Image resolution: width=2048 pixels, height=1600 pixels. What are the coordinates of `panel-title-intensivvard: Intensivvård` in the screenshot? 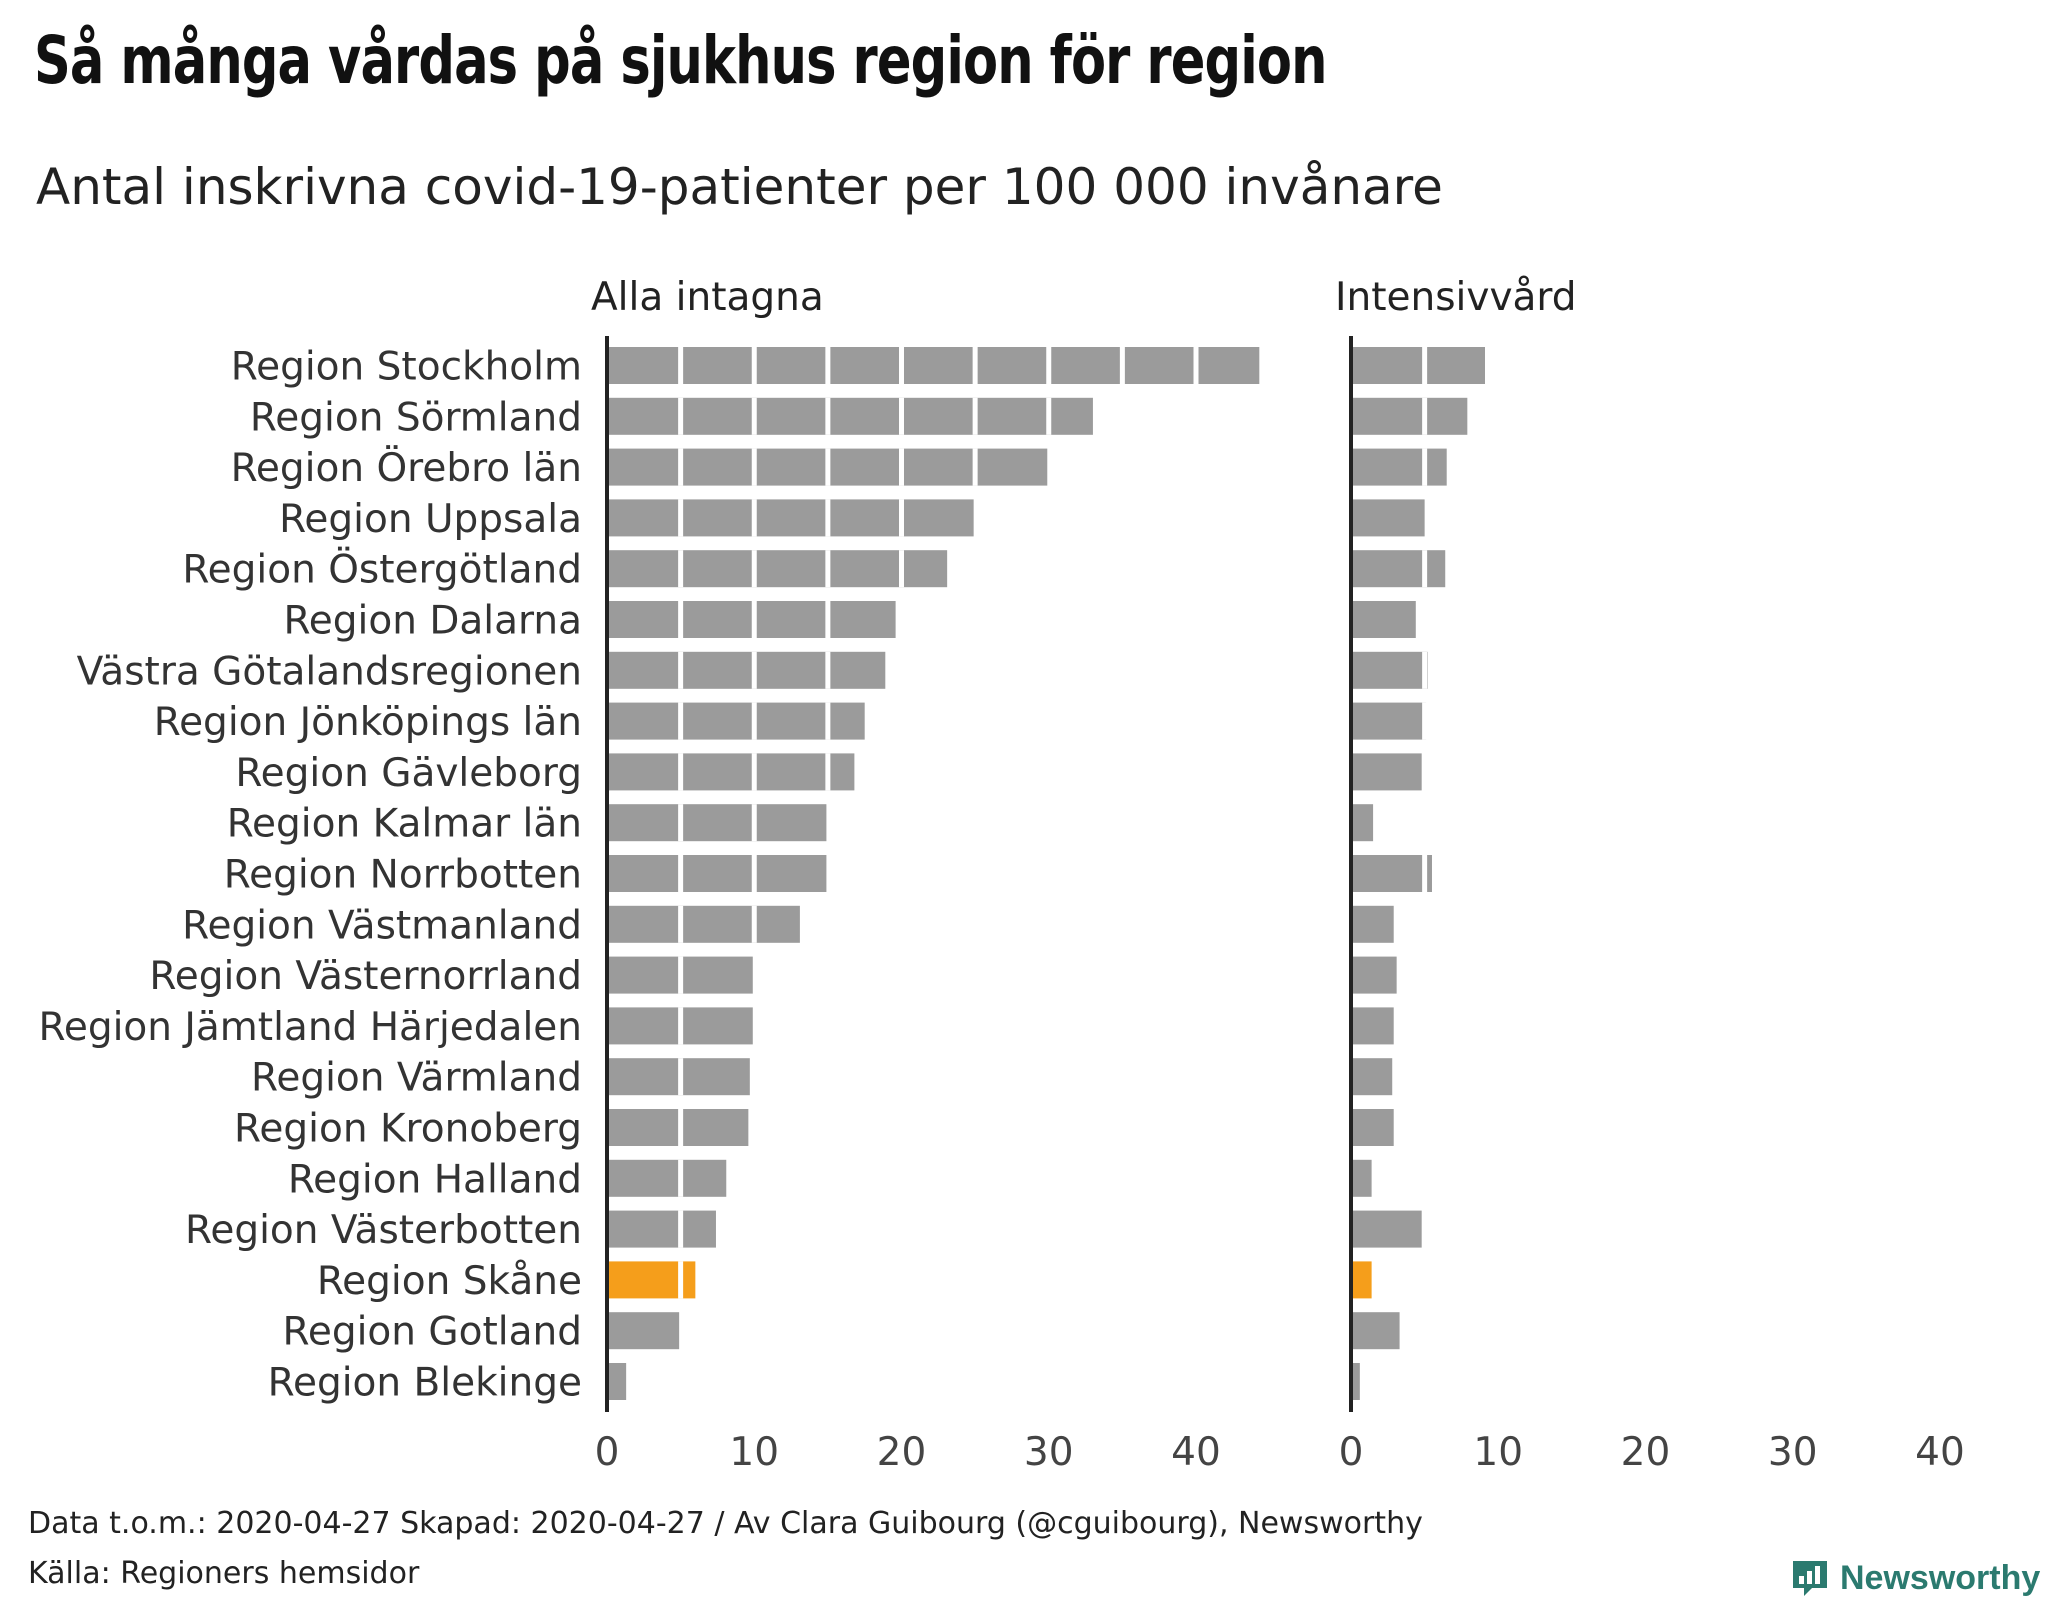 It's located at (1456, 297).